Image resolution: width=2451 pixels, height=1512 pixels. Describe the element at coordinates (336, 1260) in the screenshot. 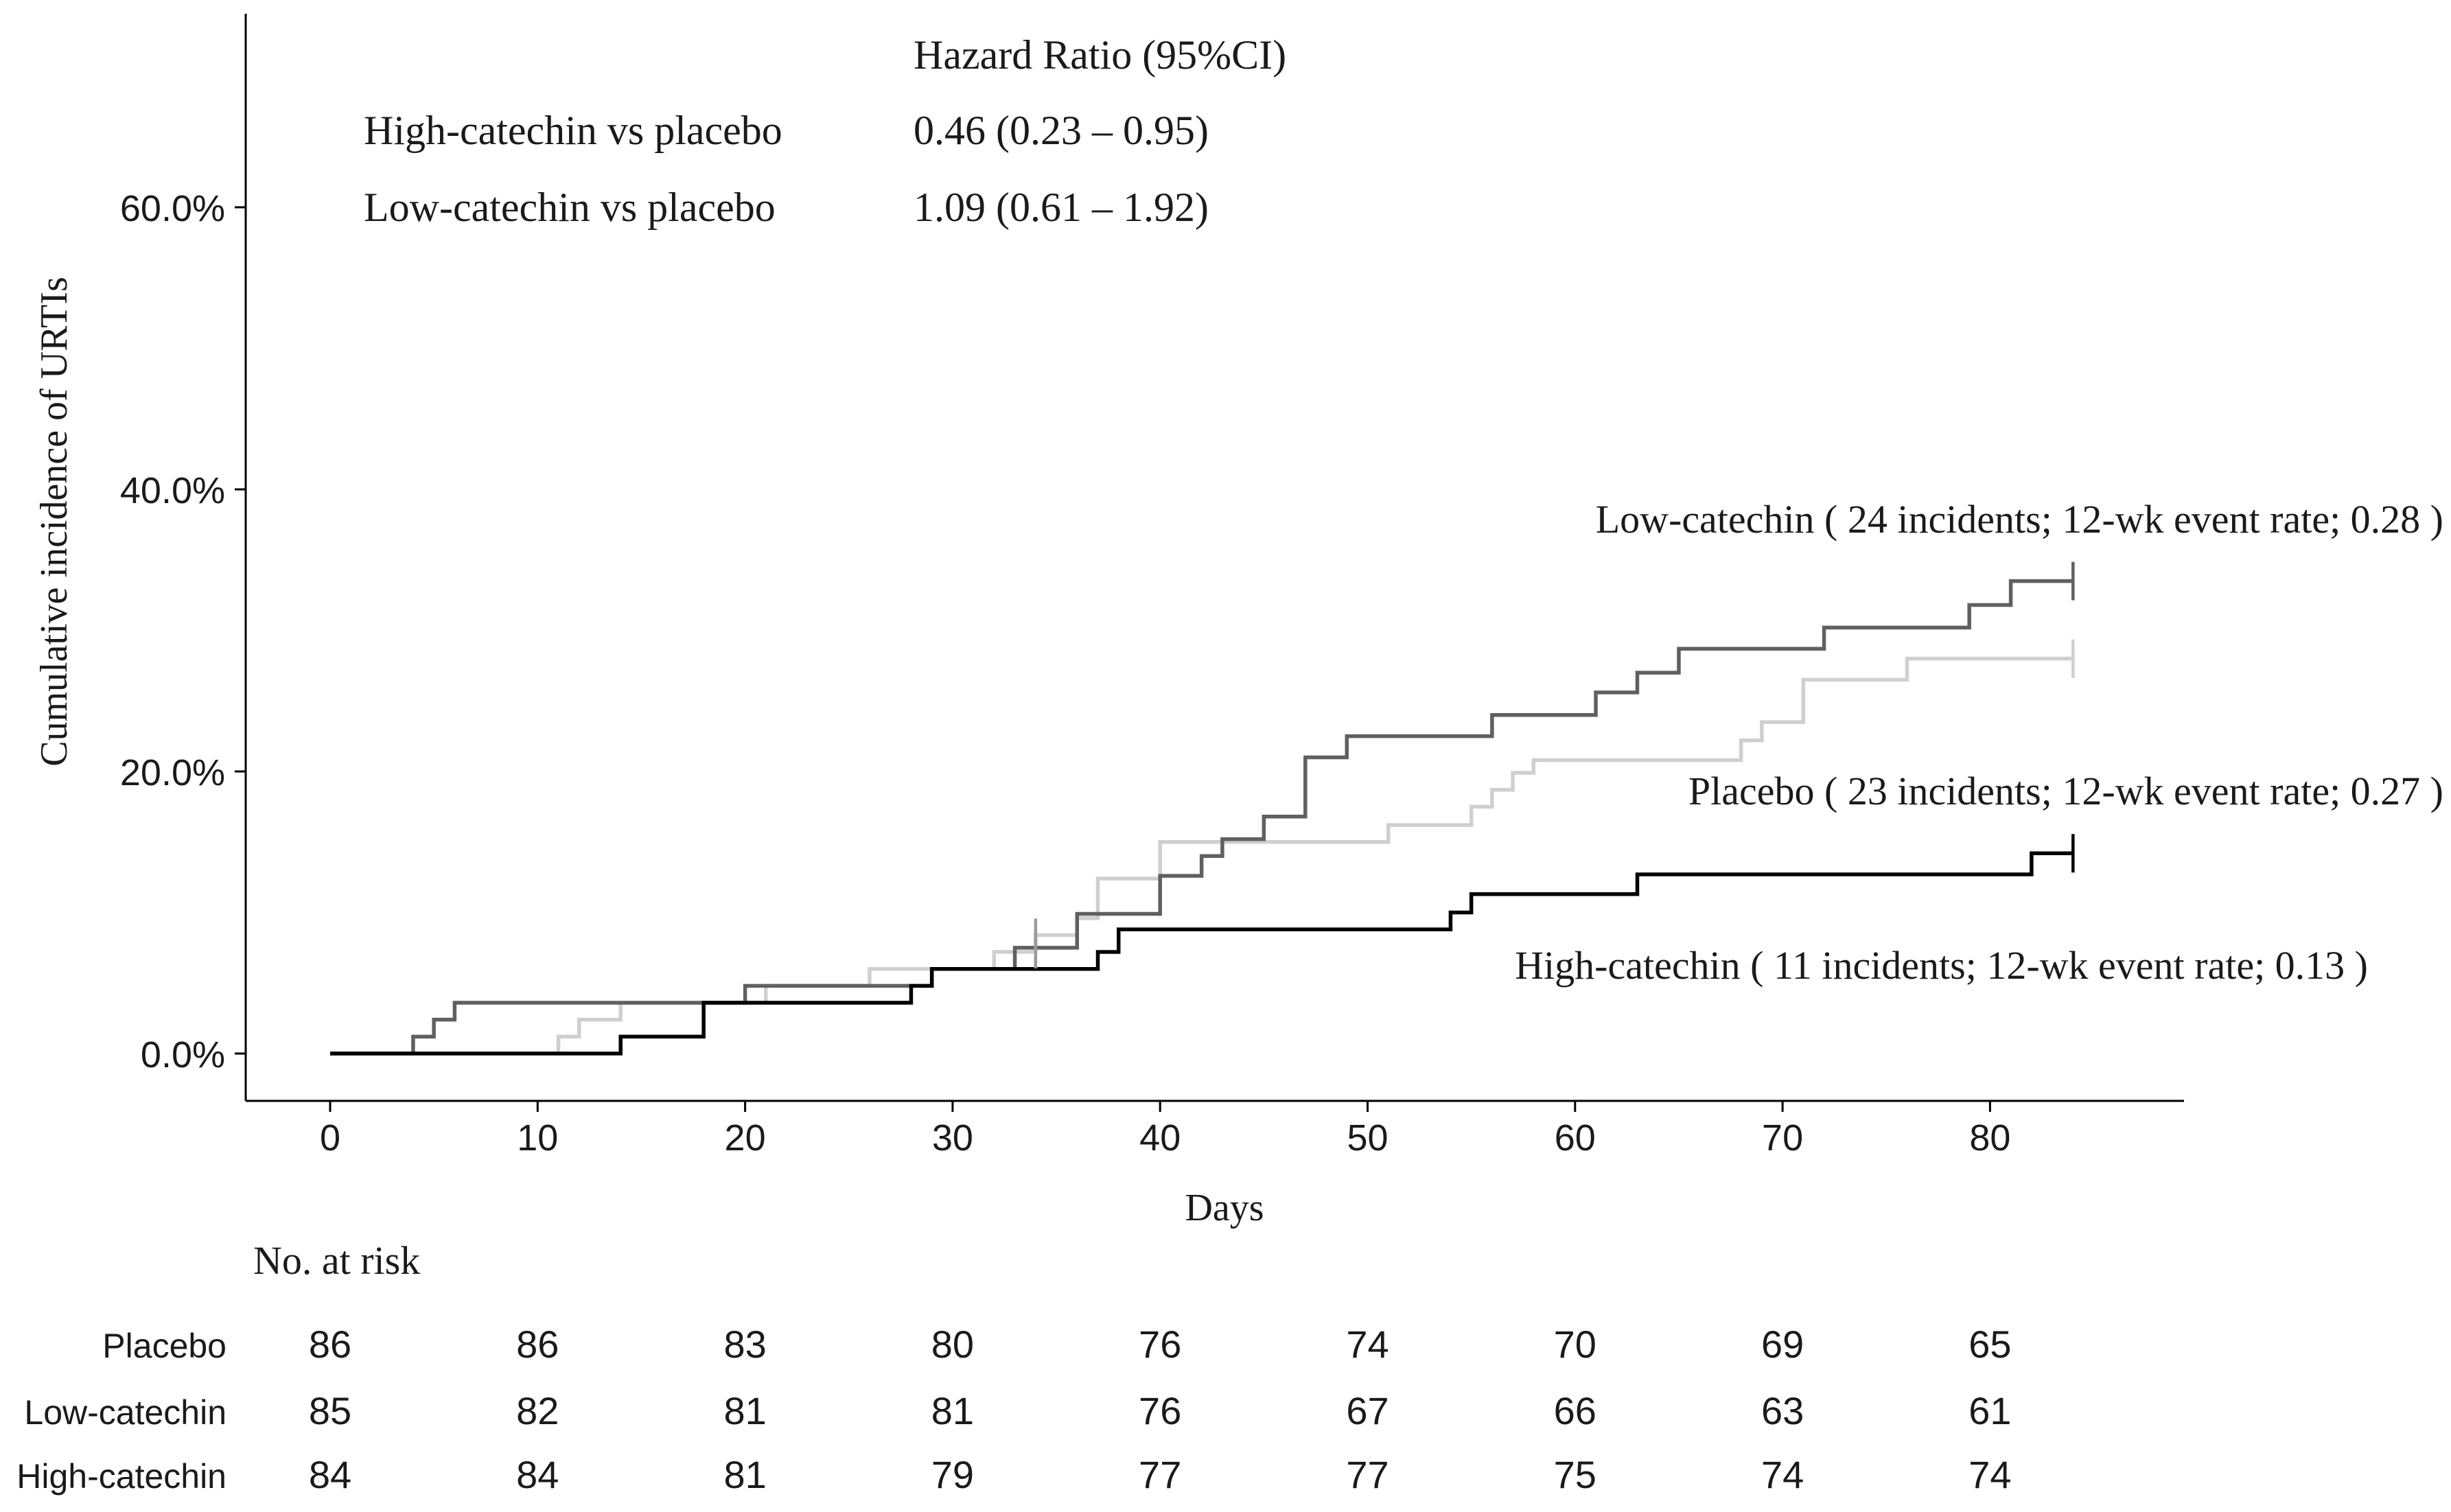

I see `risk-table-title: No. at risk` at that location.